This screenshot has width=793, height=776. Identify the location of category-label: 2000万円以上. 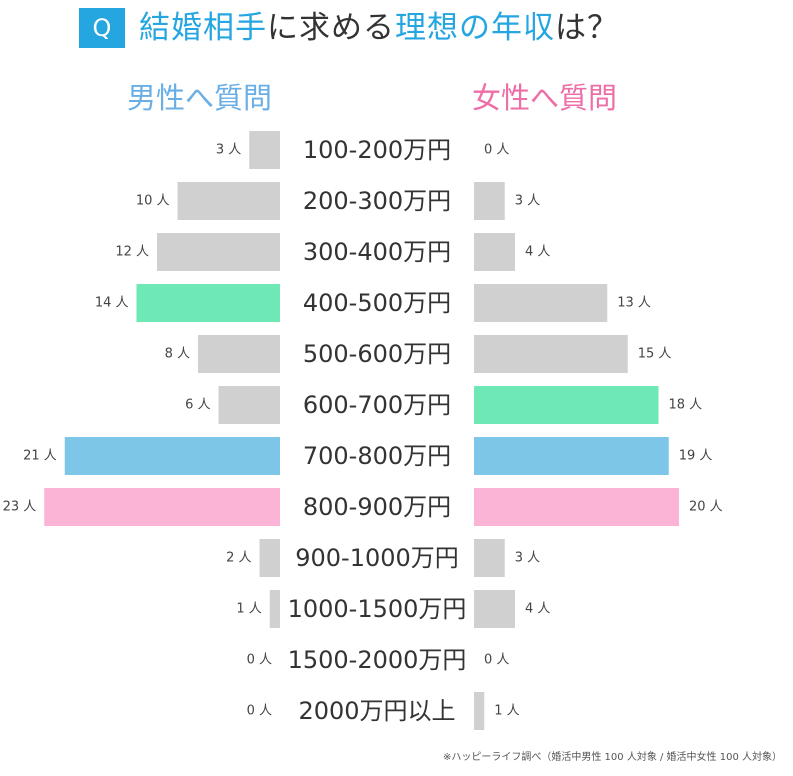
(376, 711).